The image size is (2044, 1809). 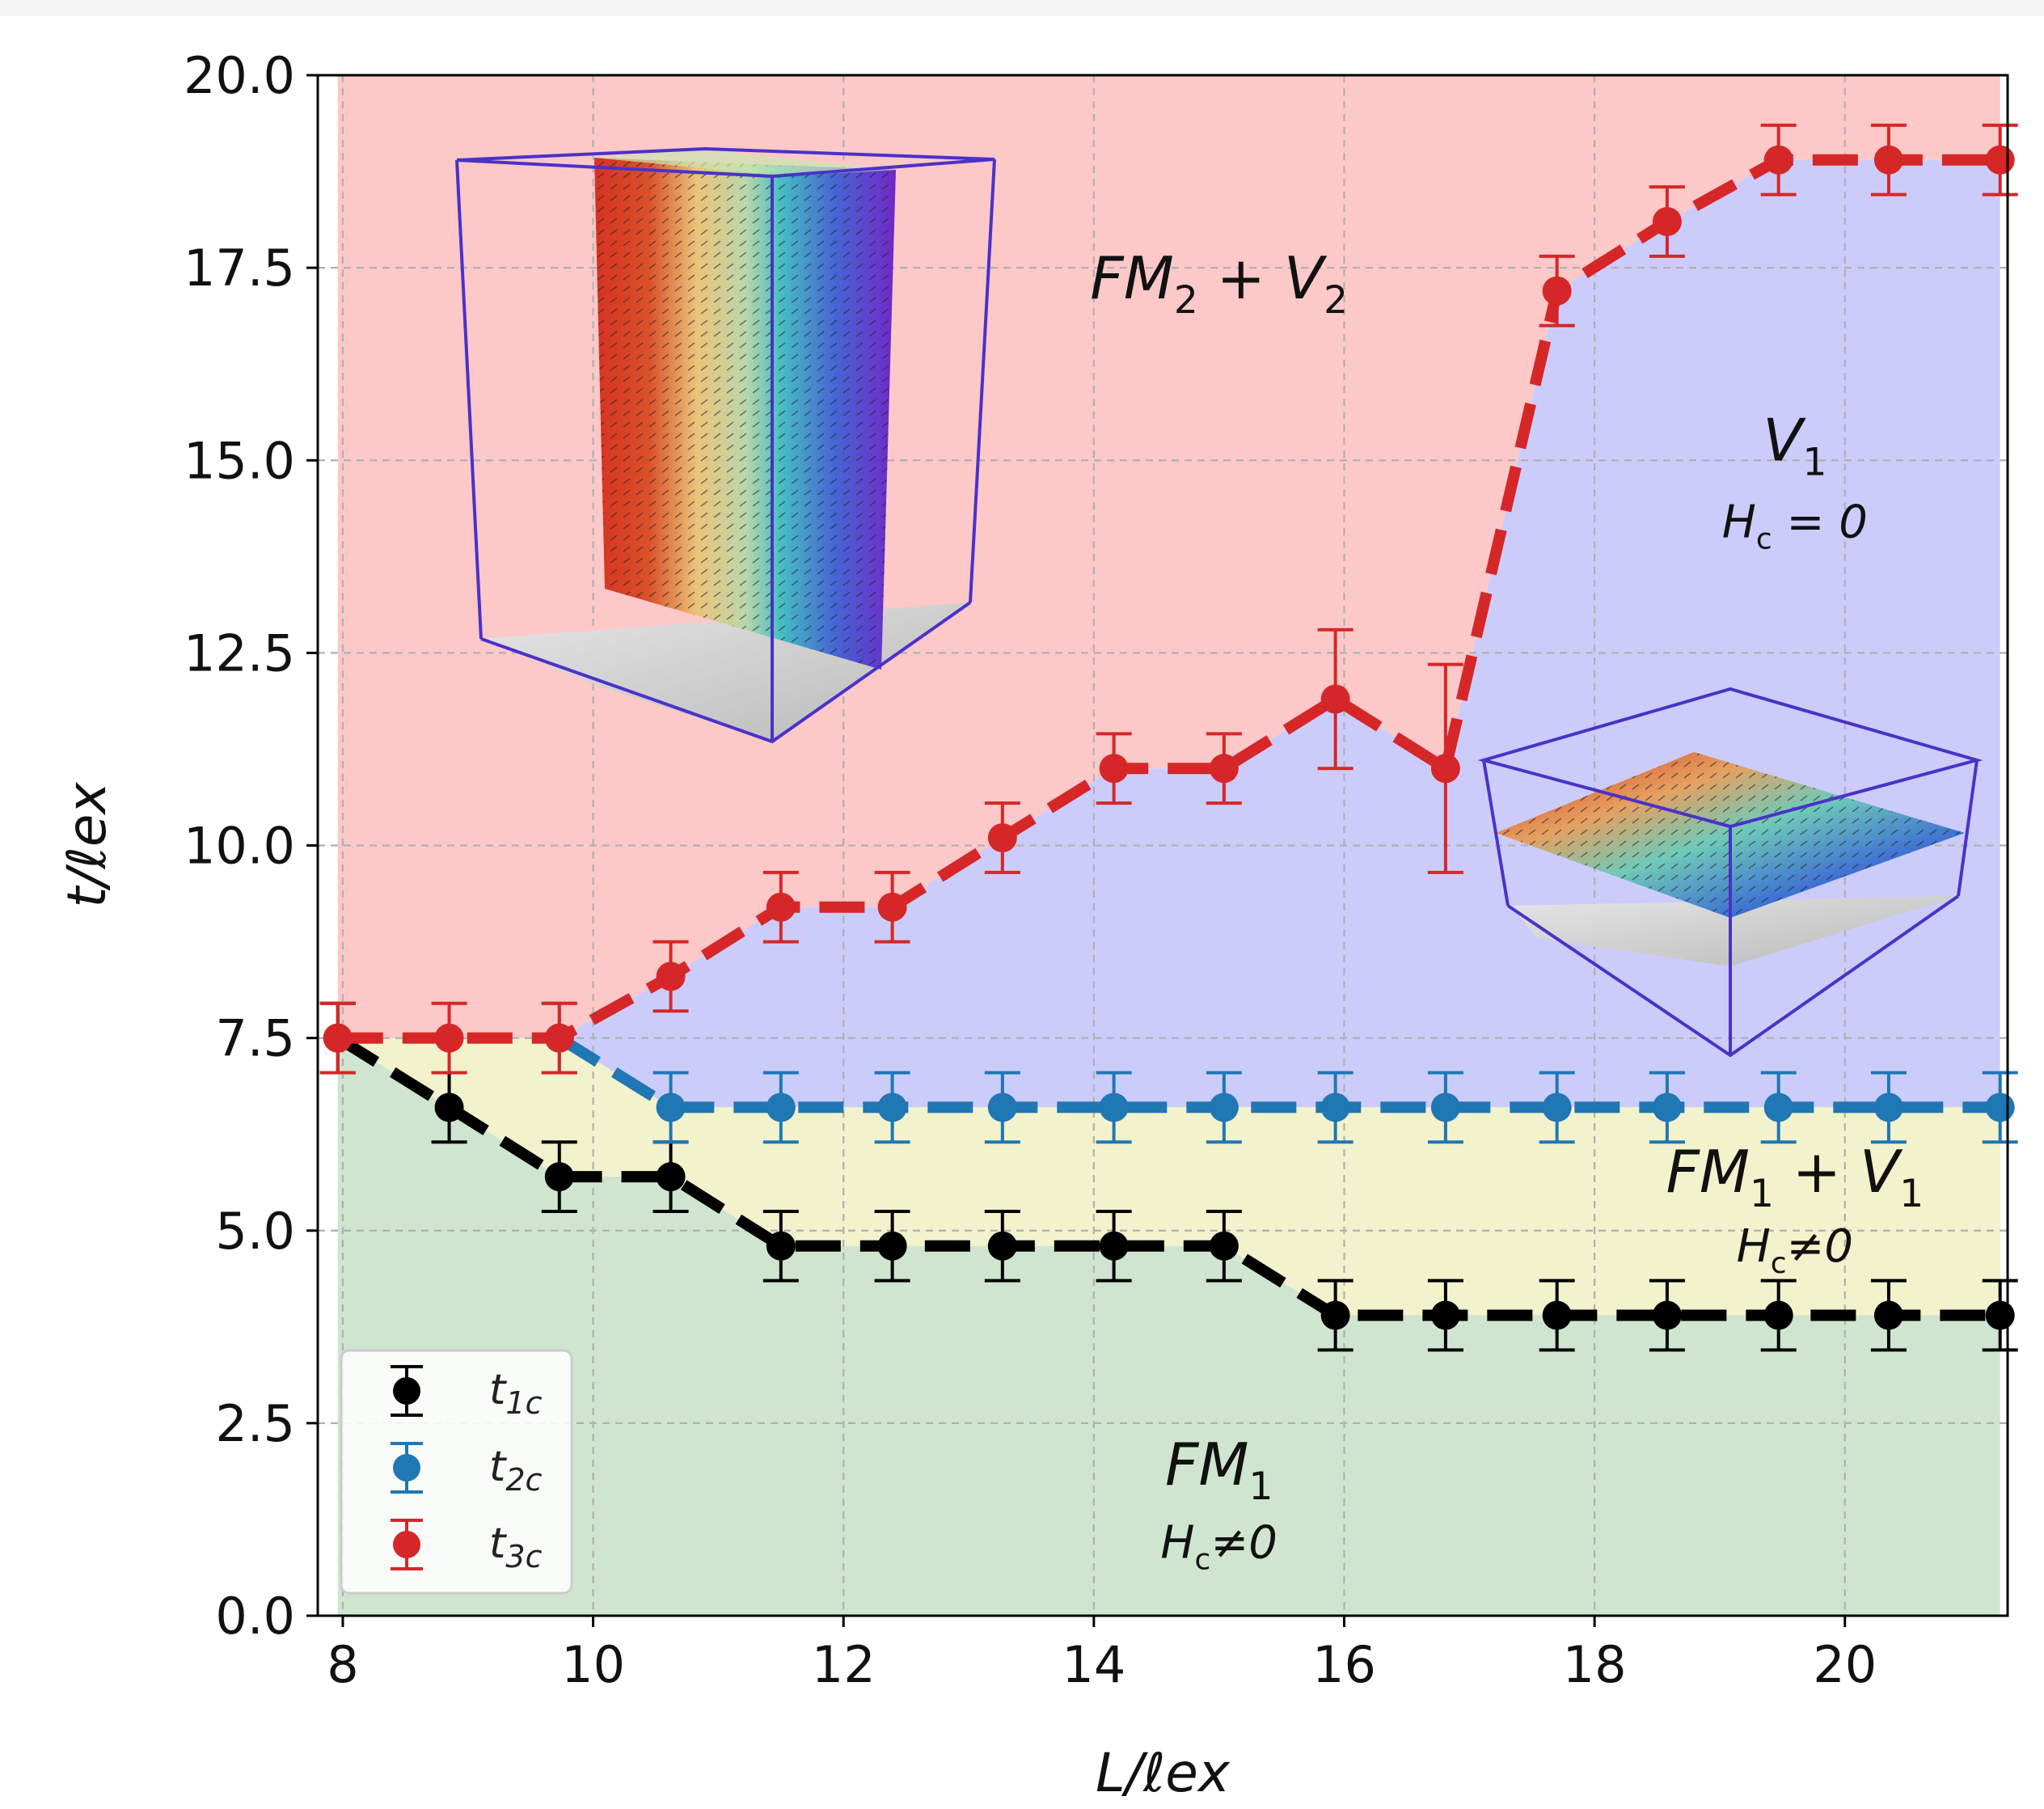 I want to click on x-tick-label: 10, so click(x=593, y=1665).